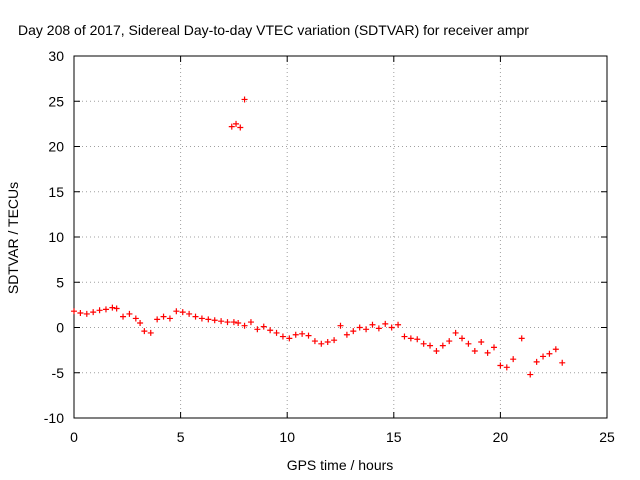  Describe the element at coordinates (58, 373) in the screenshot. I see `y-tick-label: -5` at that location.